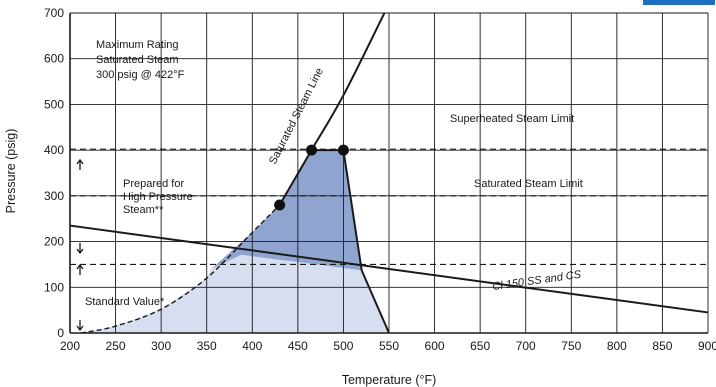  I want to click on prepared-annotation: Prepared for, so click(153, 184).